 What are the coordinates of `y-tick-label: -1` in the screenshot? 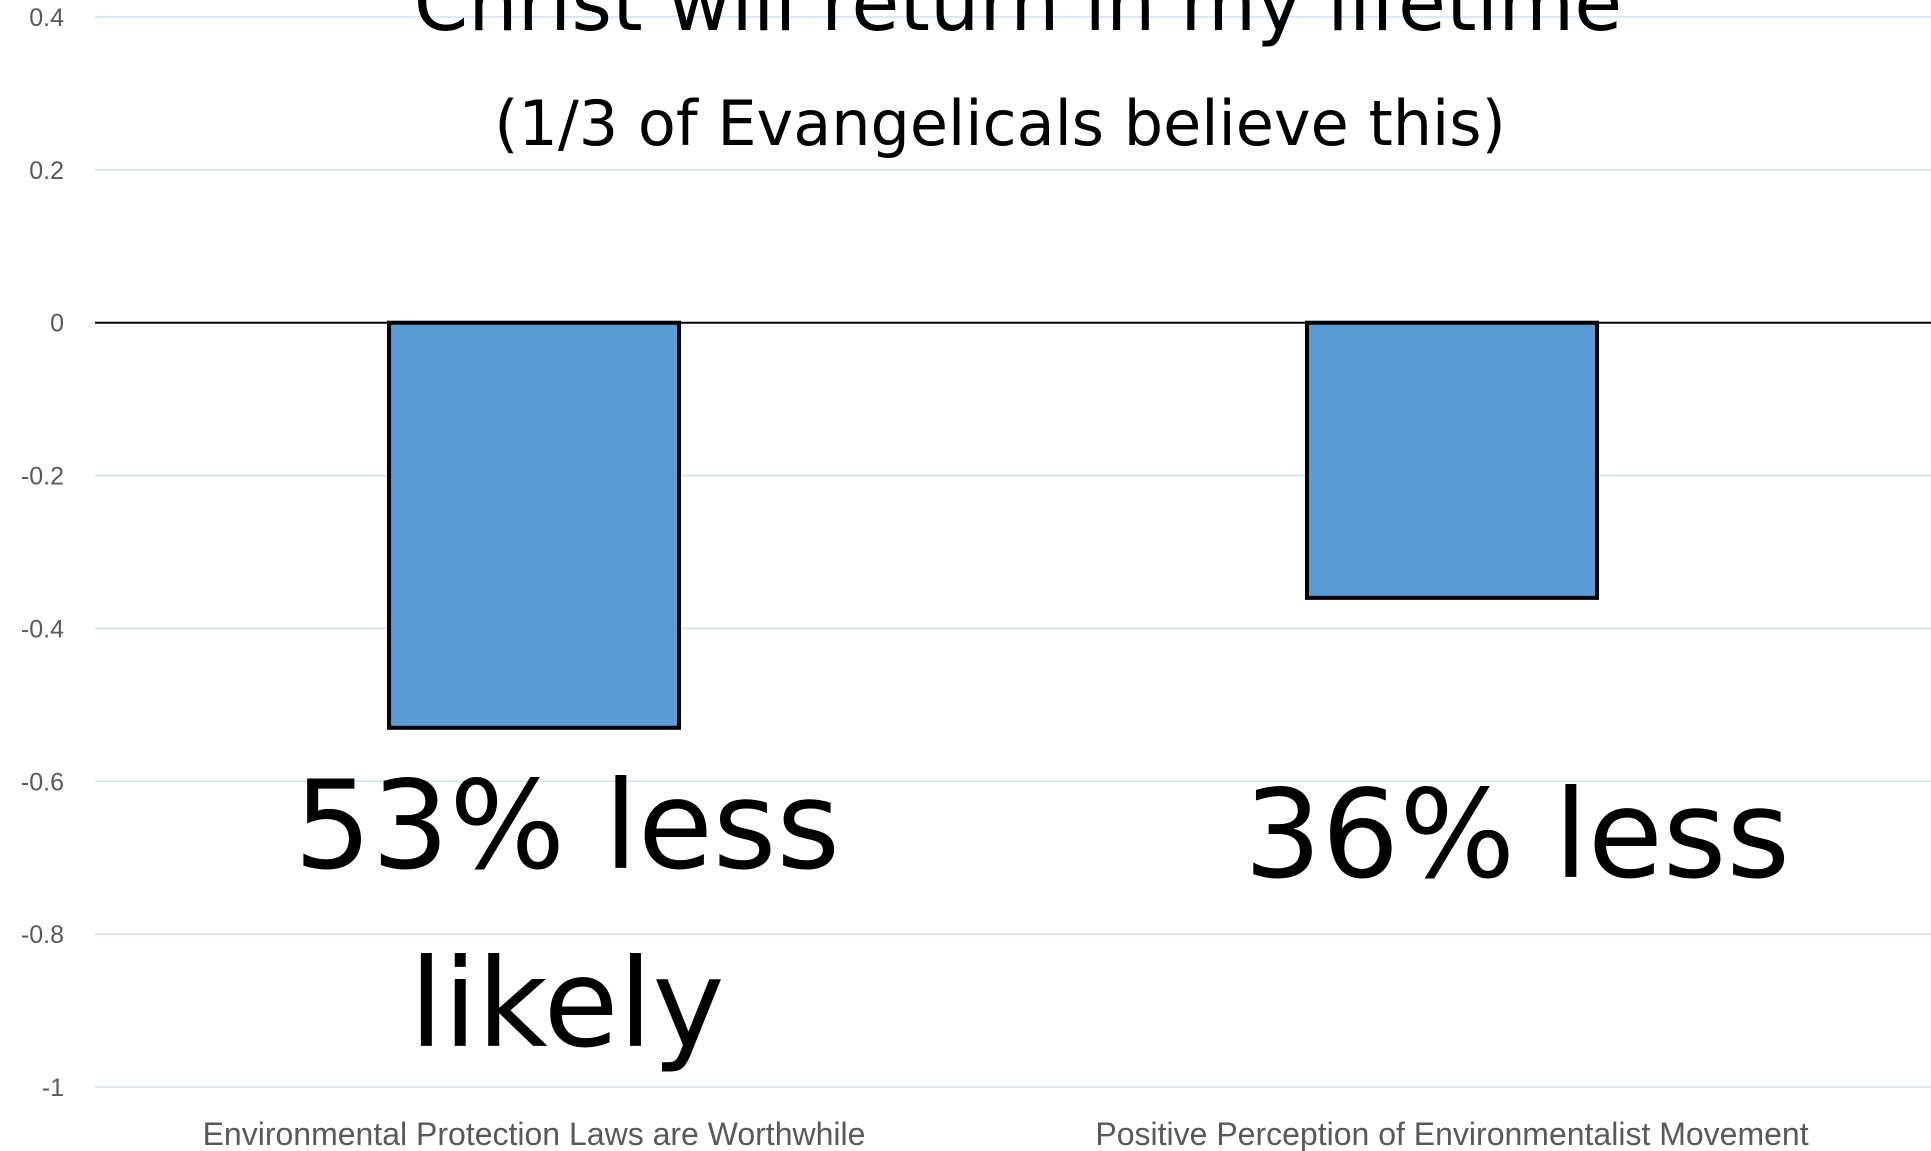 It's located at (53, 1088).